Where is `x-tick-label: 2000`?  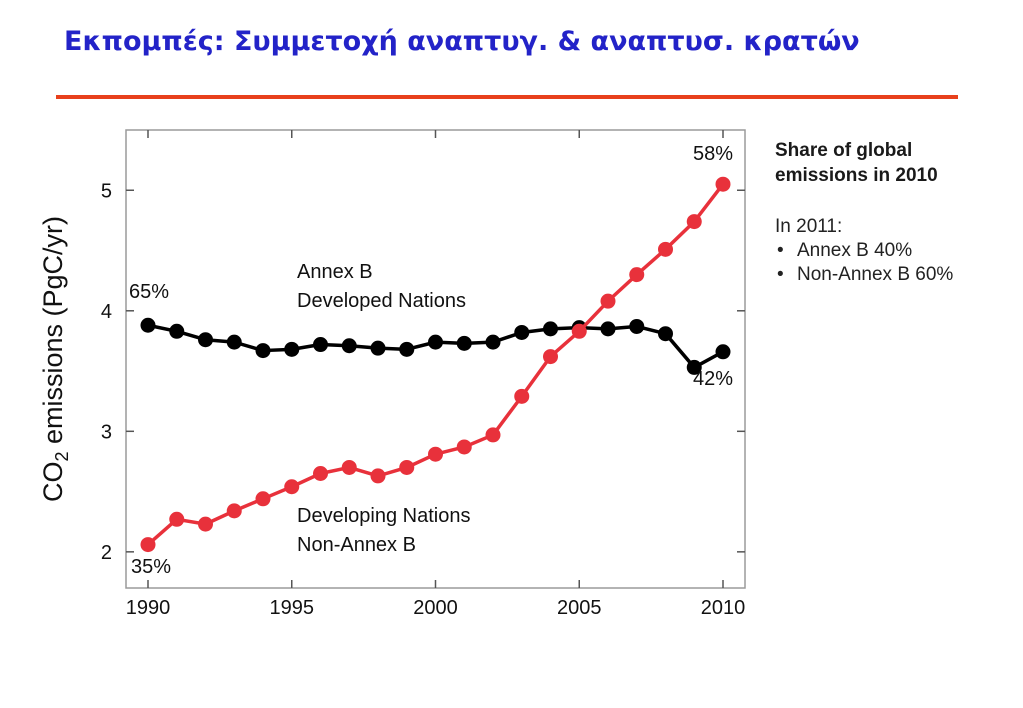 x-tick-label: 2000 is located at coordinates (435, 608).